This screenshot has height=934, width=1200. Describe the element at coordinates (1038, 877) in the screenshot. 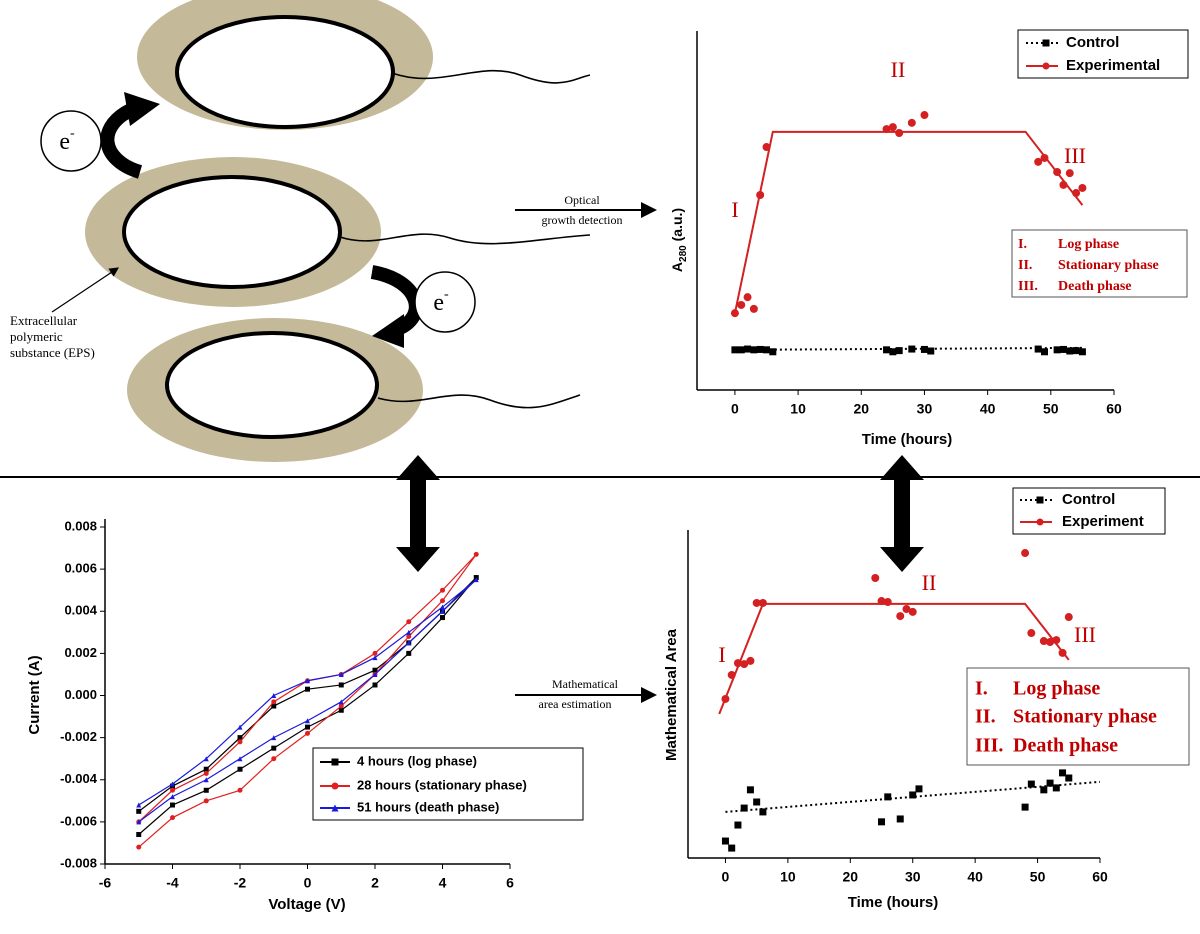

I see `x-tick-label: 50` at that location.